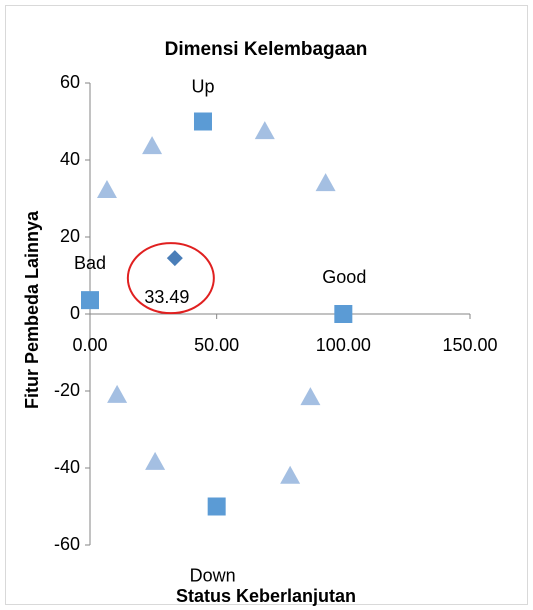 Image resolution: width=533 pixels, height=610 pixels. What do you see at coordinates (67, 467) in the screenshot?
I see `y-tick-label: -40` at bounding box center [67, 467].